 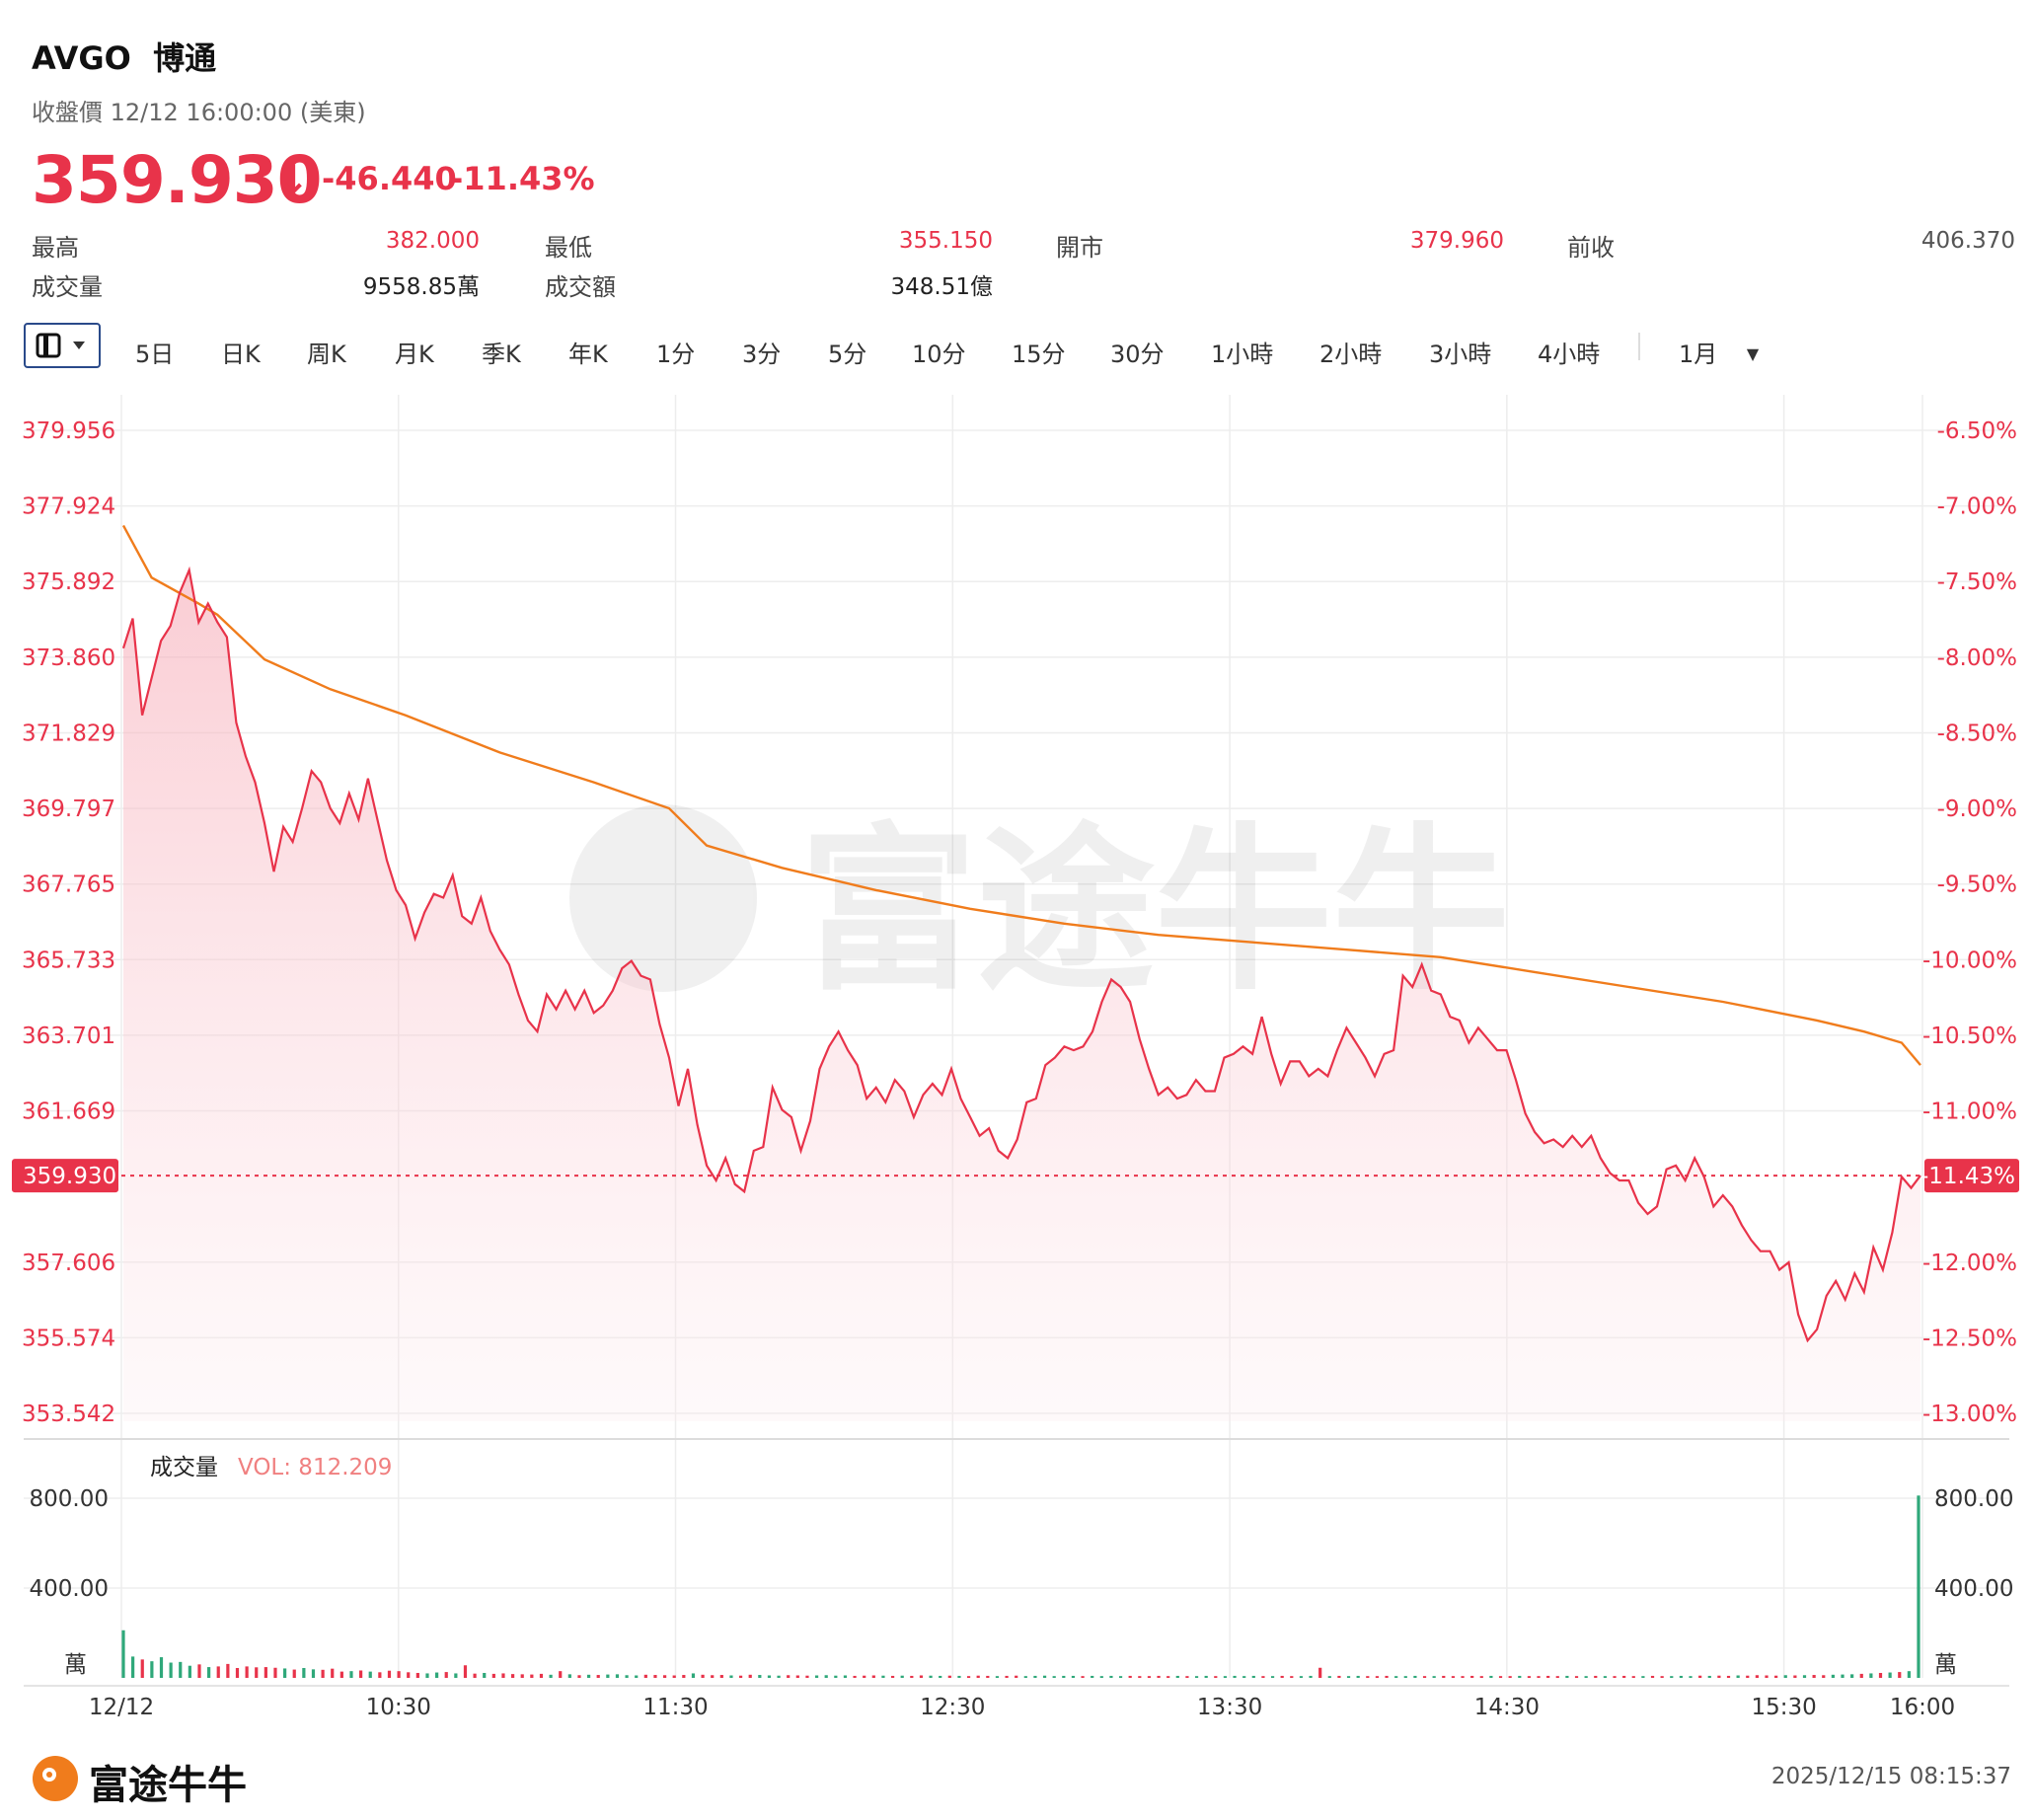 What do you see at coordinates (155, 354) in the screenshot?
I see `tab-5day: 5日` at bounding box center [155, 354].